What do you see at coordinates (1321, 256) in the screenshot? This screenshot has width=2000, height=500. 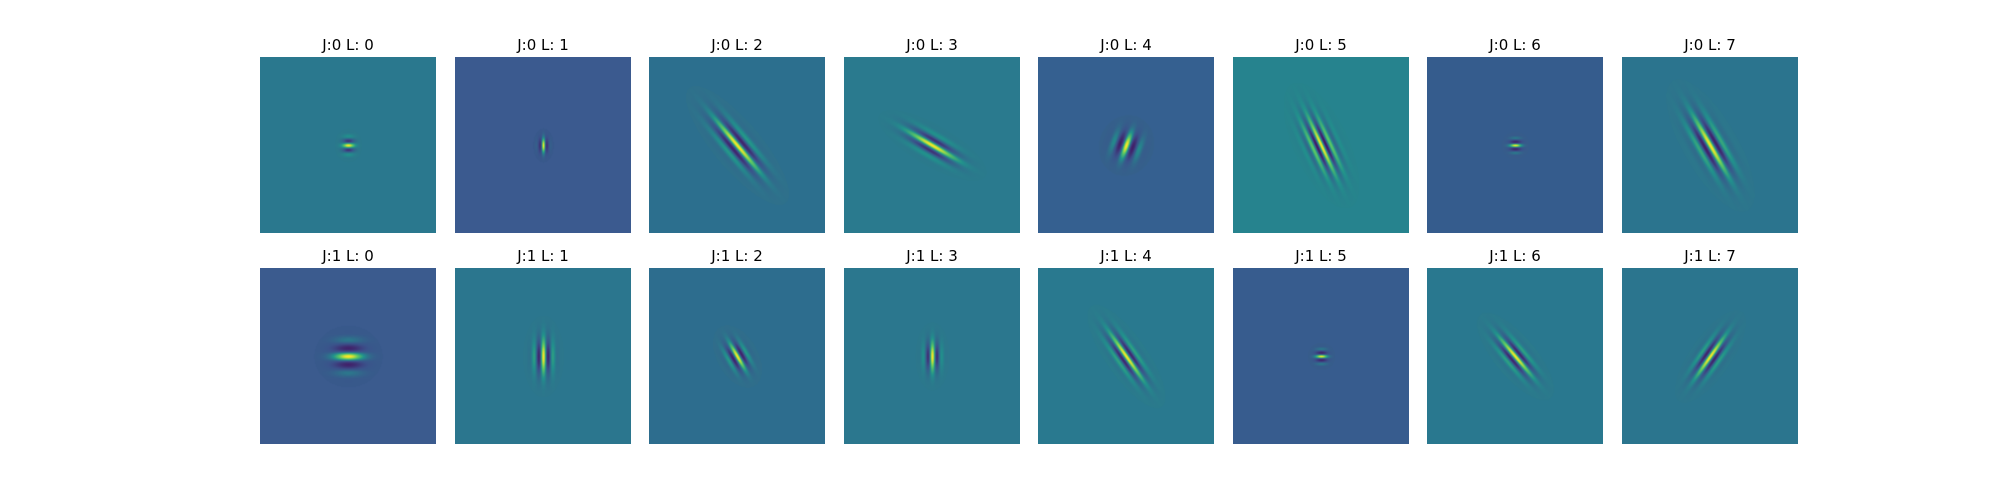 I see `panel-title: J:1 L: 5` at bounding box center [1321, 256].